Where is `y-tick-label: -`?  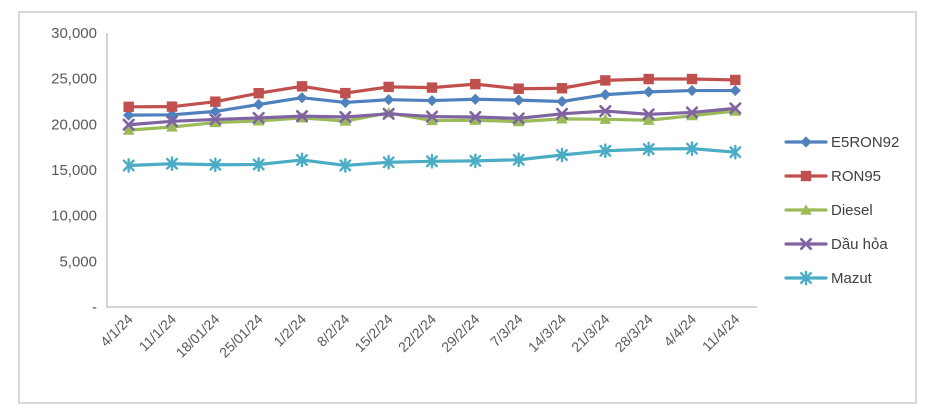
y-tick-label: - is located at coordinates (94, 307).